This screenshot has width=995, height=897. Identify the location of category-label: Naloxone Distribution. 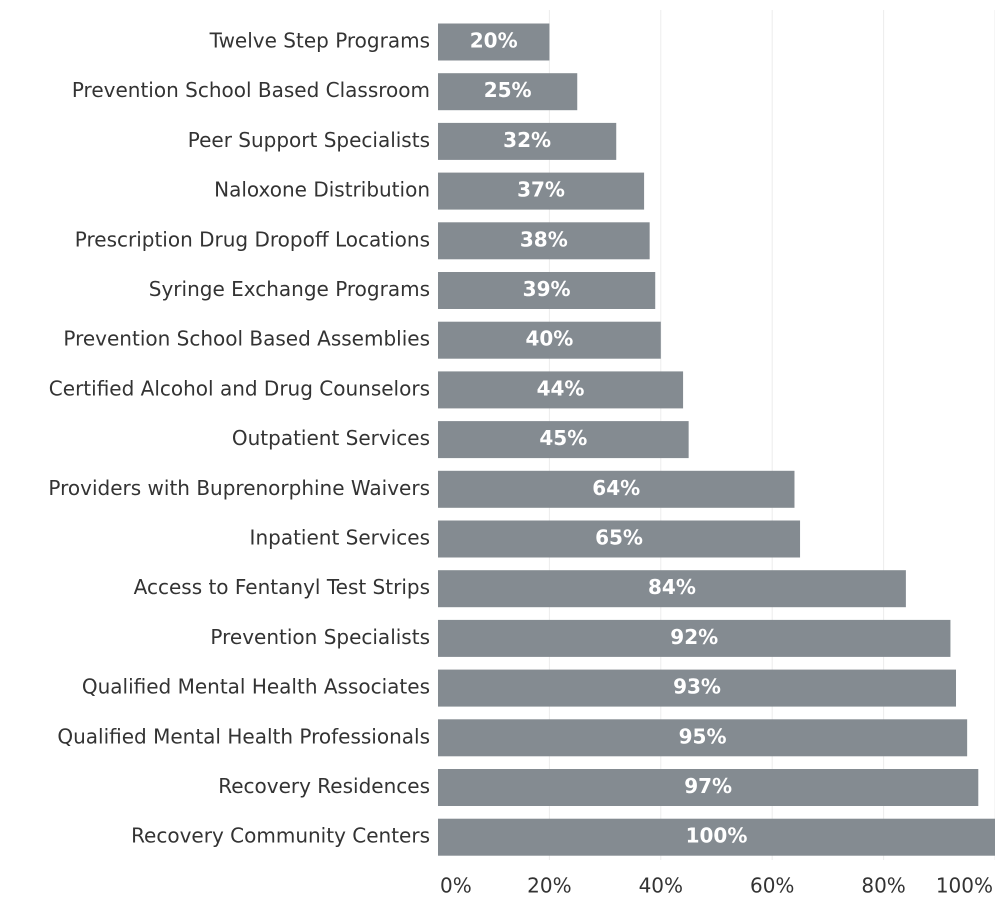
(322, 190).